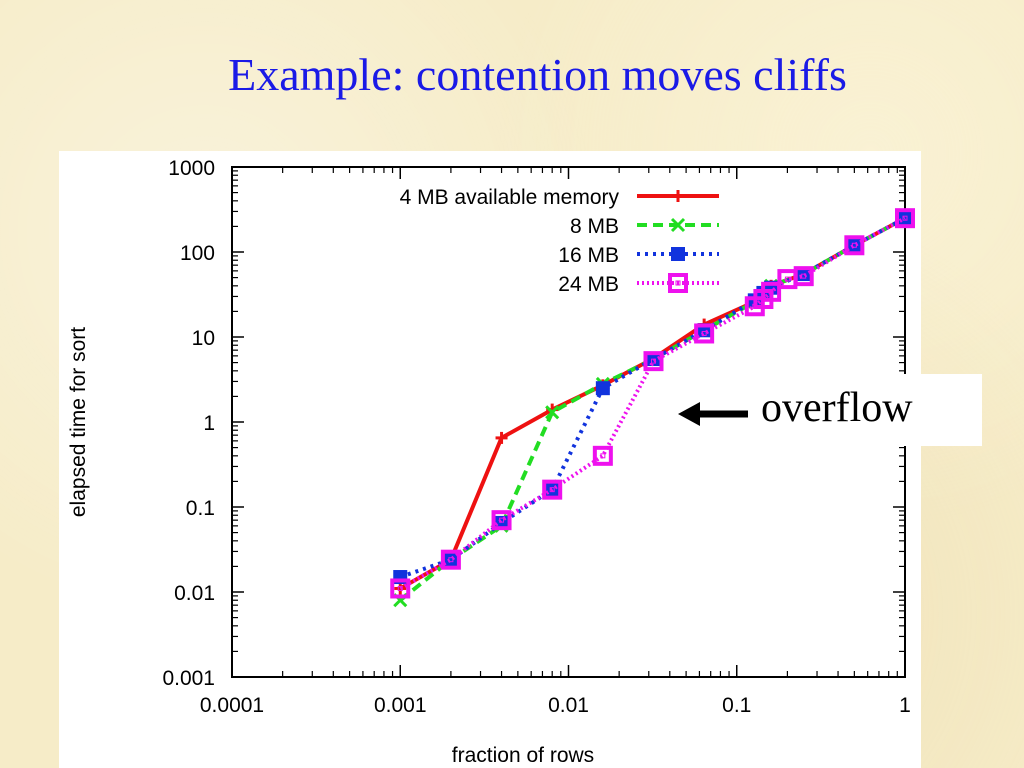 The height and width of the screenshot is (768, 1024). What do you see at coordinates (203, 338) in the screenshot?
I see `y-tick-label: 10` at bounding box center [203, 338].